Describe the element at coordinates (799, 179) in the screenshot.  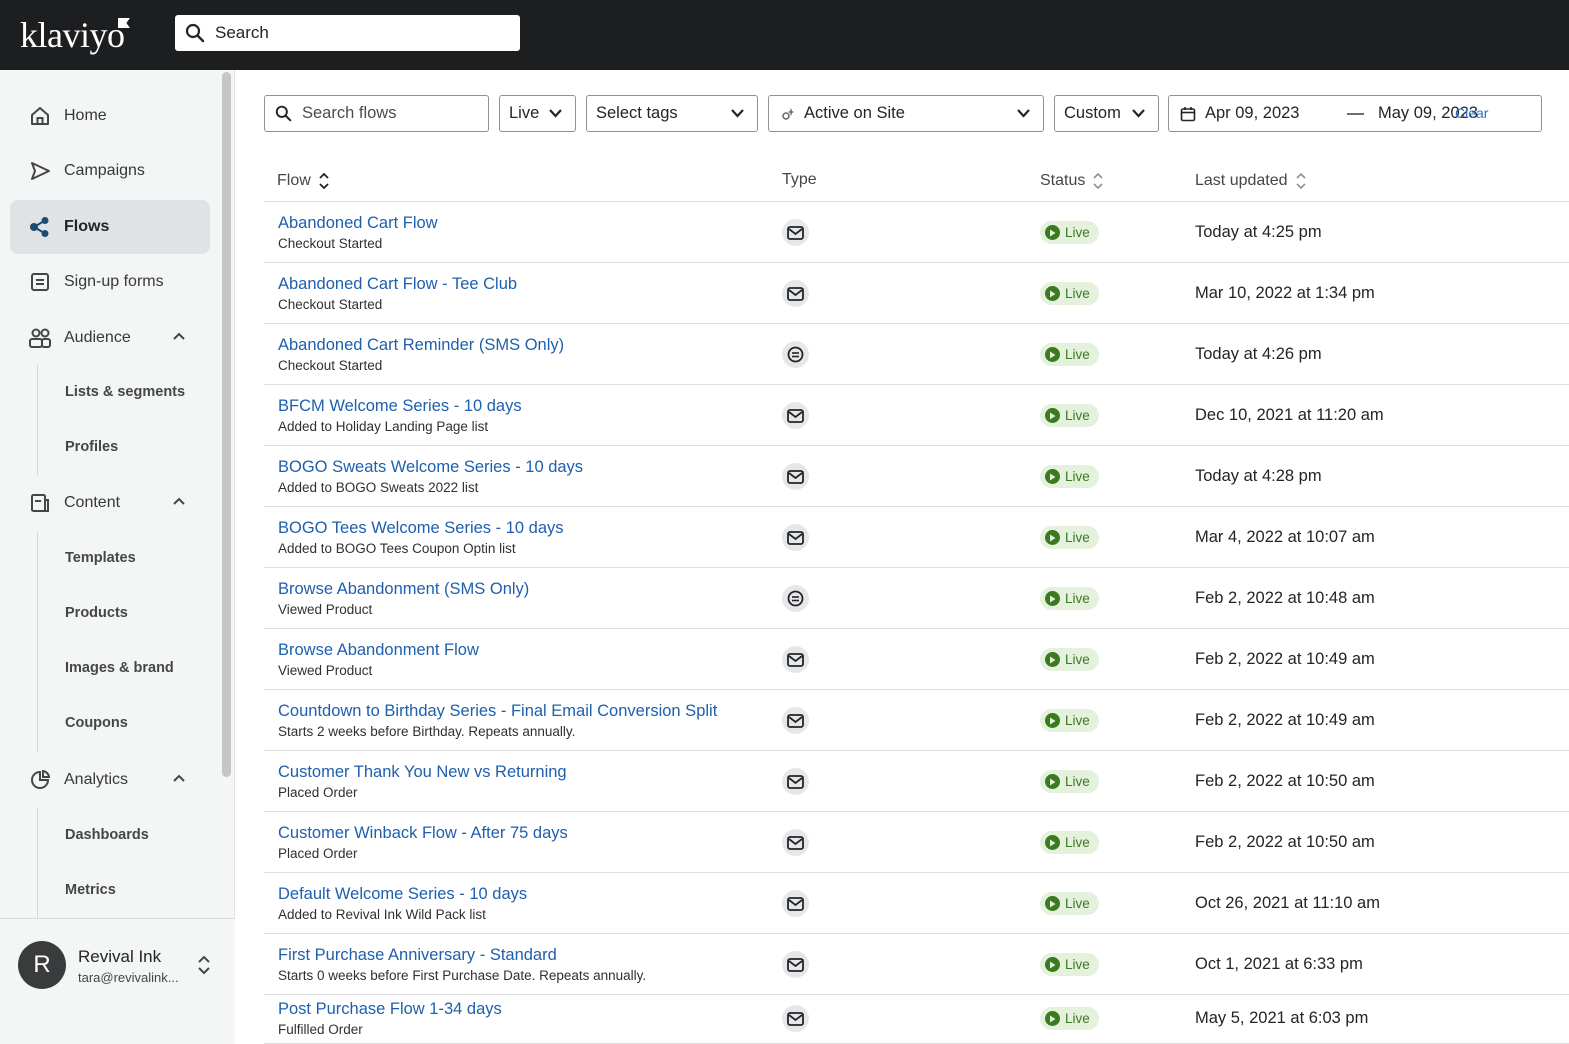
I see `column-label: Type` at that location.